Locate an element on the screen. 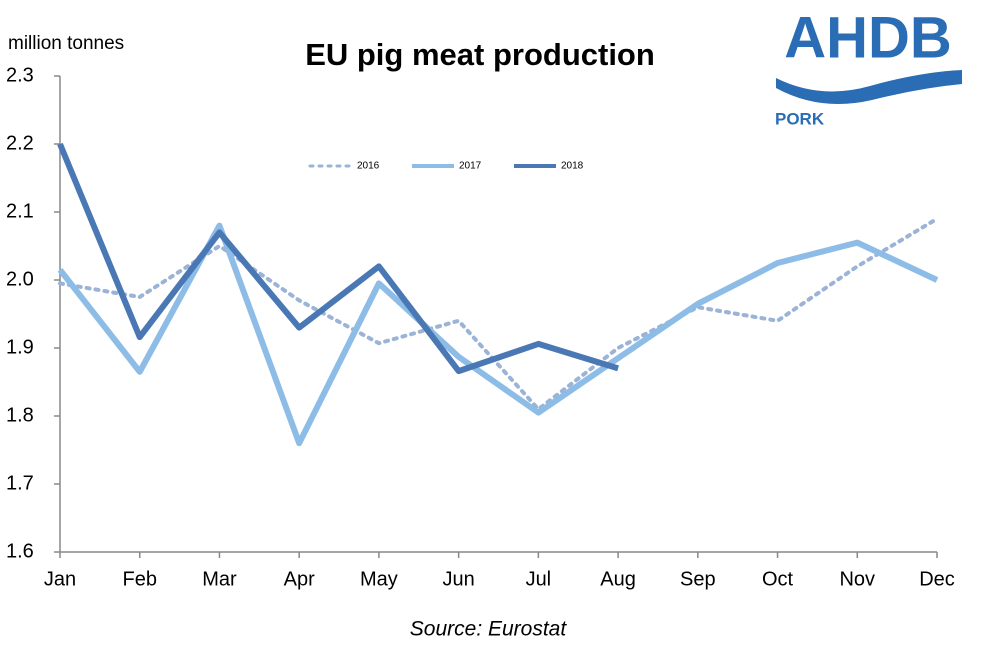 This screenshot has height=649, width=987. x-tick-label: Oct is located at coordinates (778, 579).